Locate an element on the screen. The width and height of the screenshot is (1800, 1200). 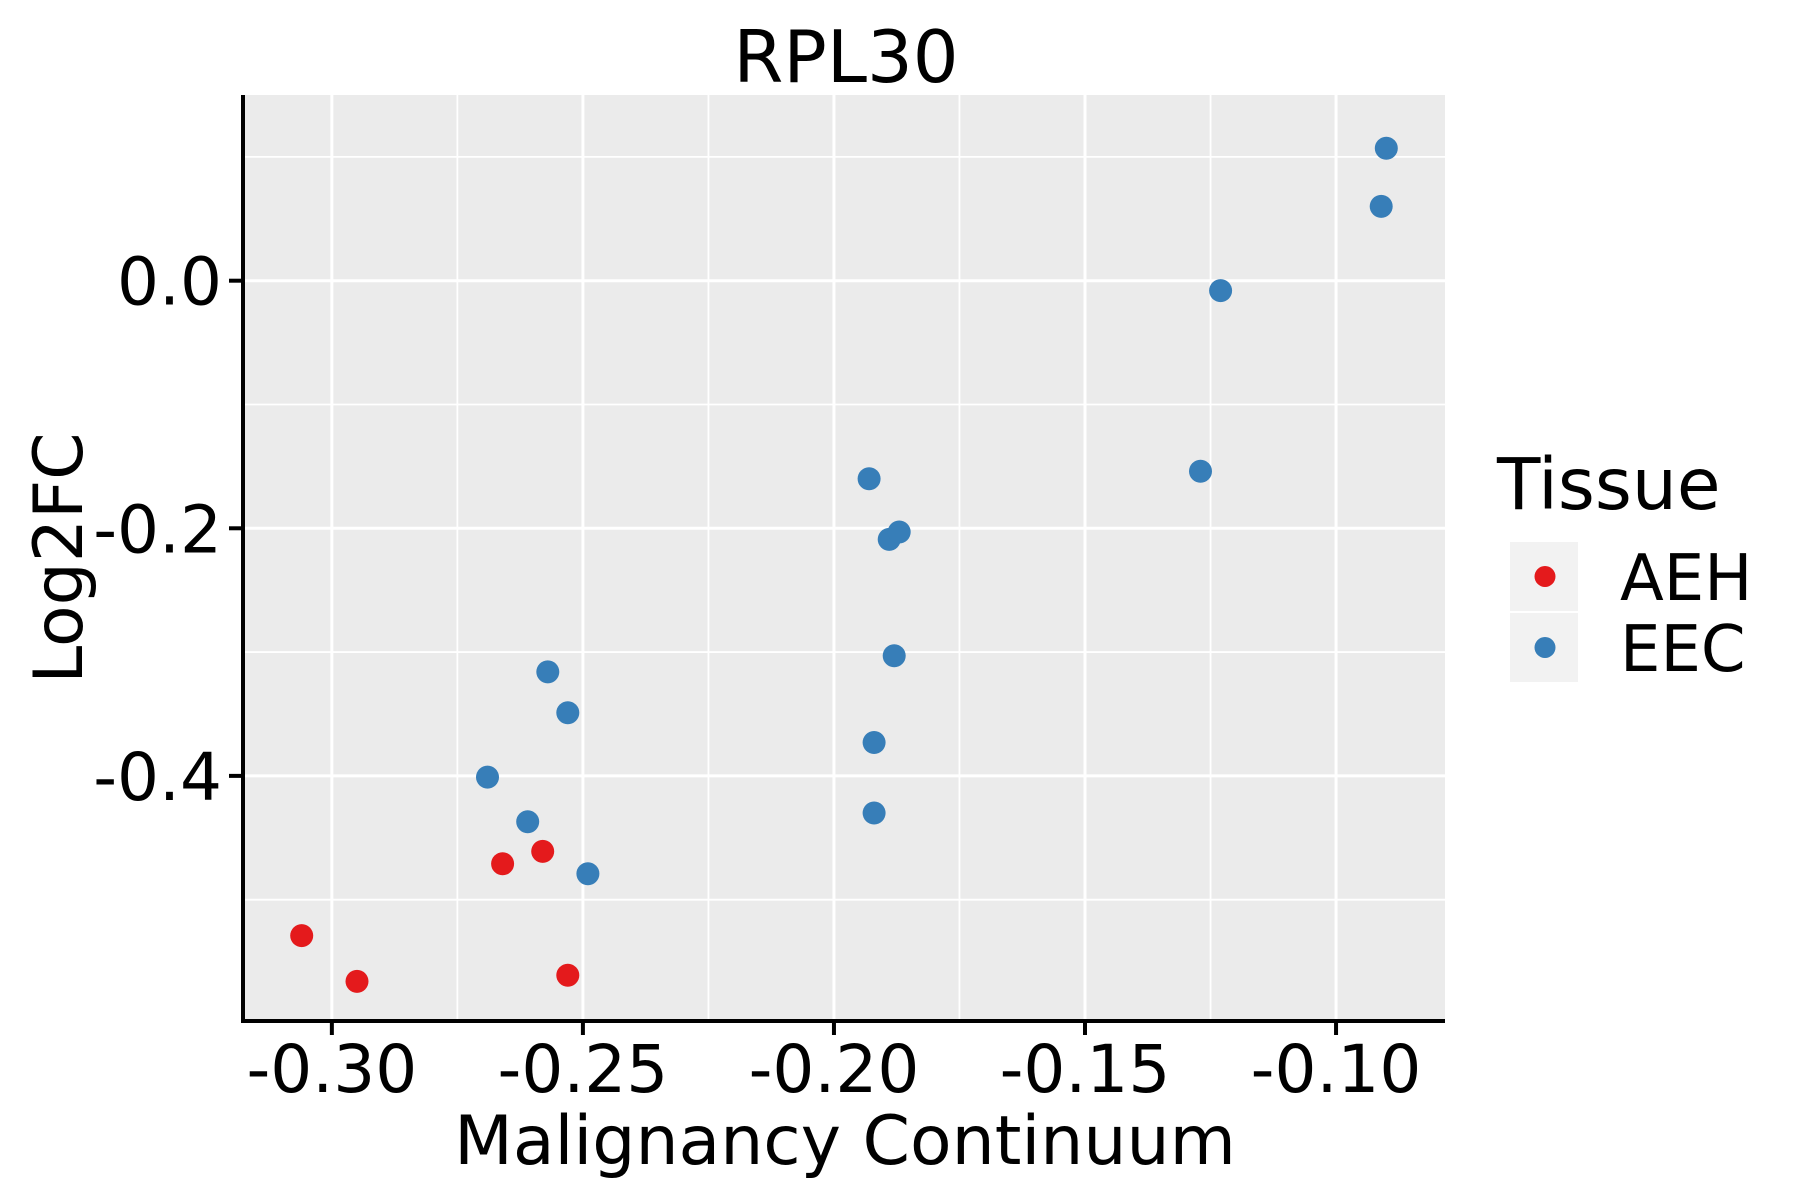
y-tick-label: -0.4 is located at coordinates (157, 777).